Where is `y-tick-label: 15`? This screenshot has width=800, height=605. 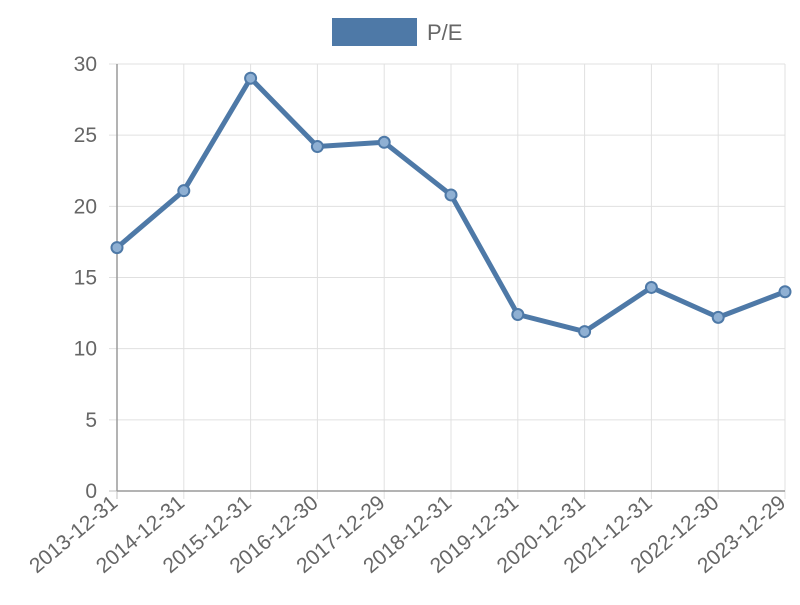
y-tick-label: 15 is located at coordinates (85, 278).